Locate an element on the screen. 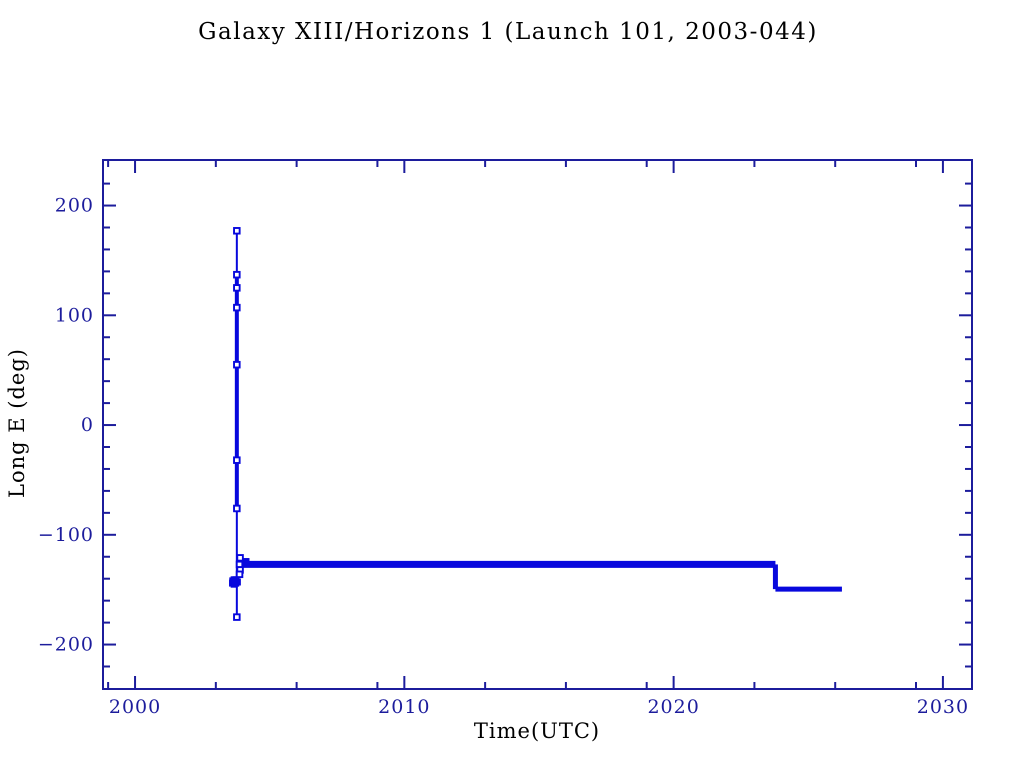 The height and width of the screenshot is (768, 1024). x-axis-label: Time(UTC) is located at coordinates (537, 731).